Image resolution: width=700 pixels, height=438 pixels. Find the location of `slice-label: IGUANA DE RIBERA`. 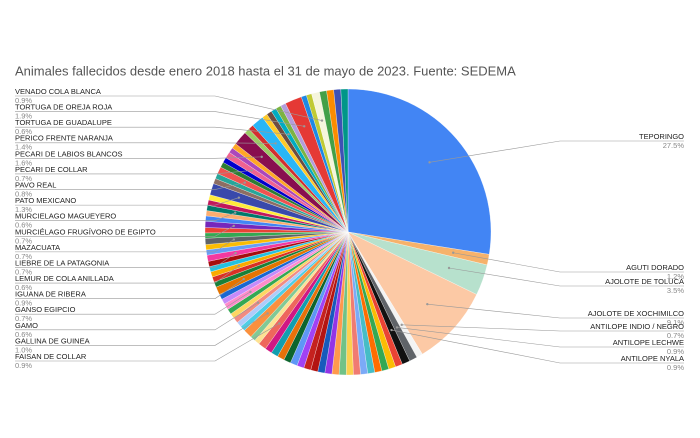

slice-label: IGUANA DE RIBERA is located at coordinates (50, 294).